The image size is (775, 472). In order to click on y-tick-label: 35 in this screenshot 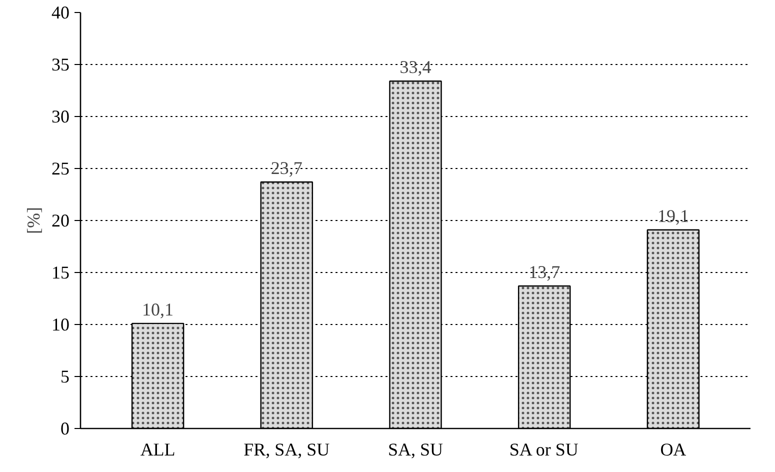, I will do `click(61, 64)`.